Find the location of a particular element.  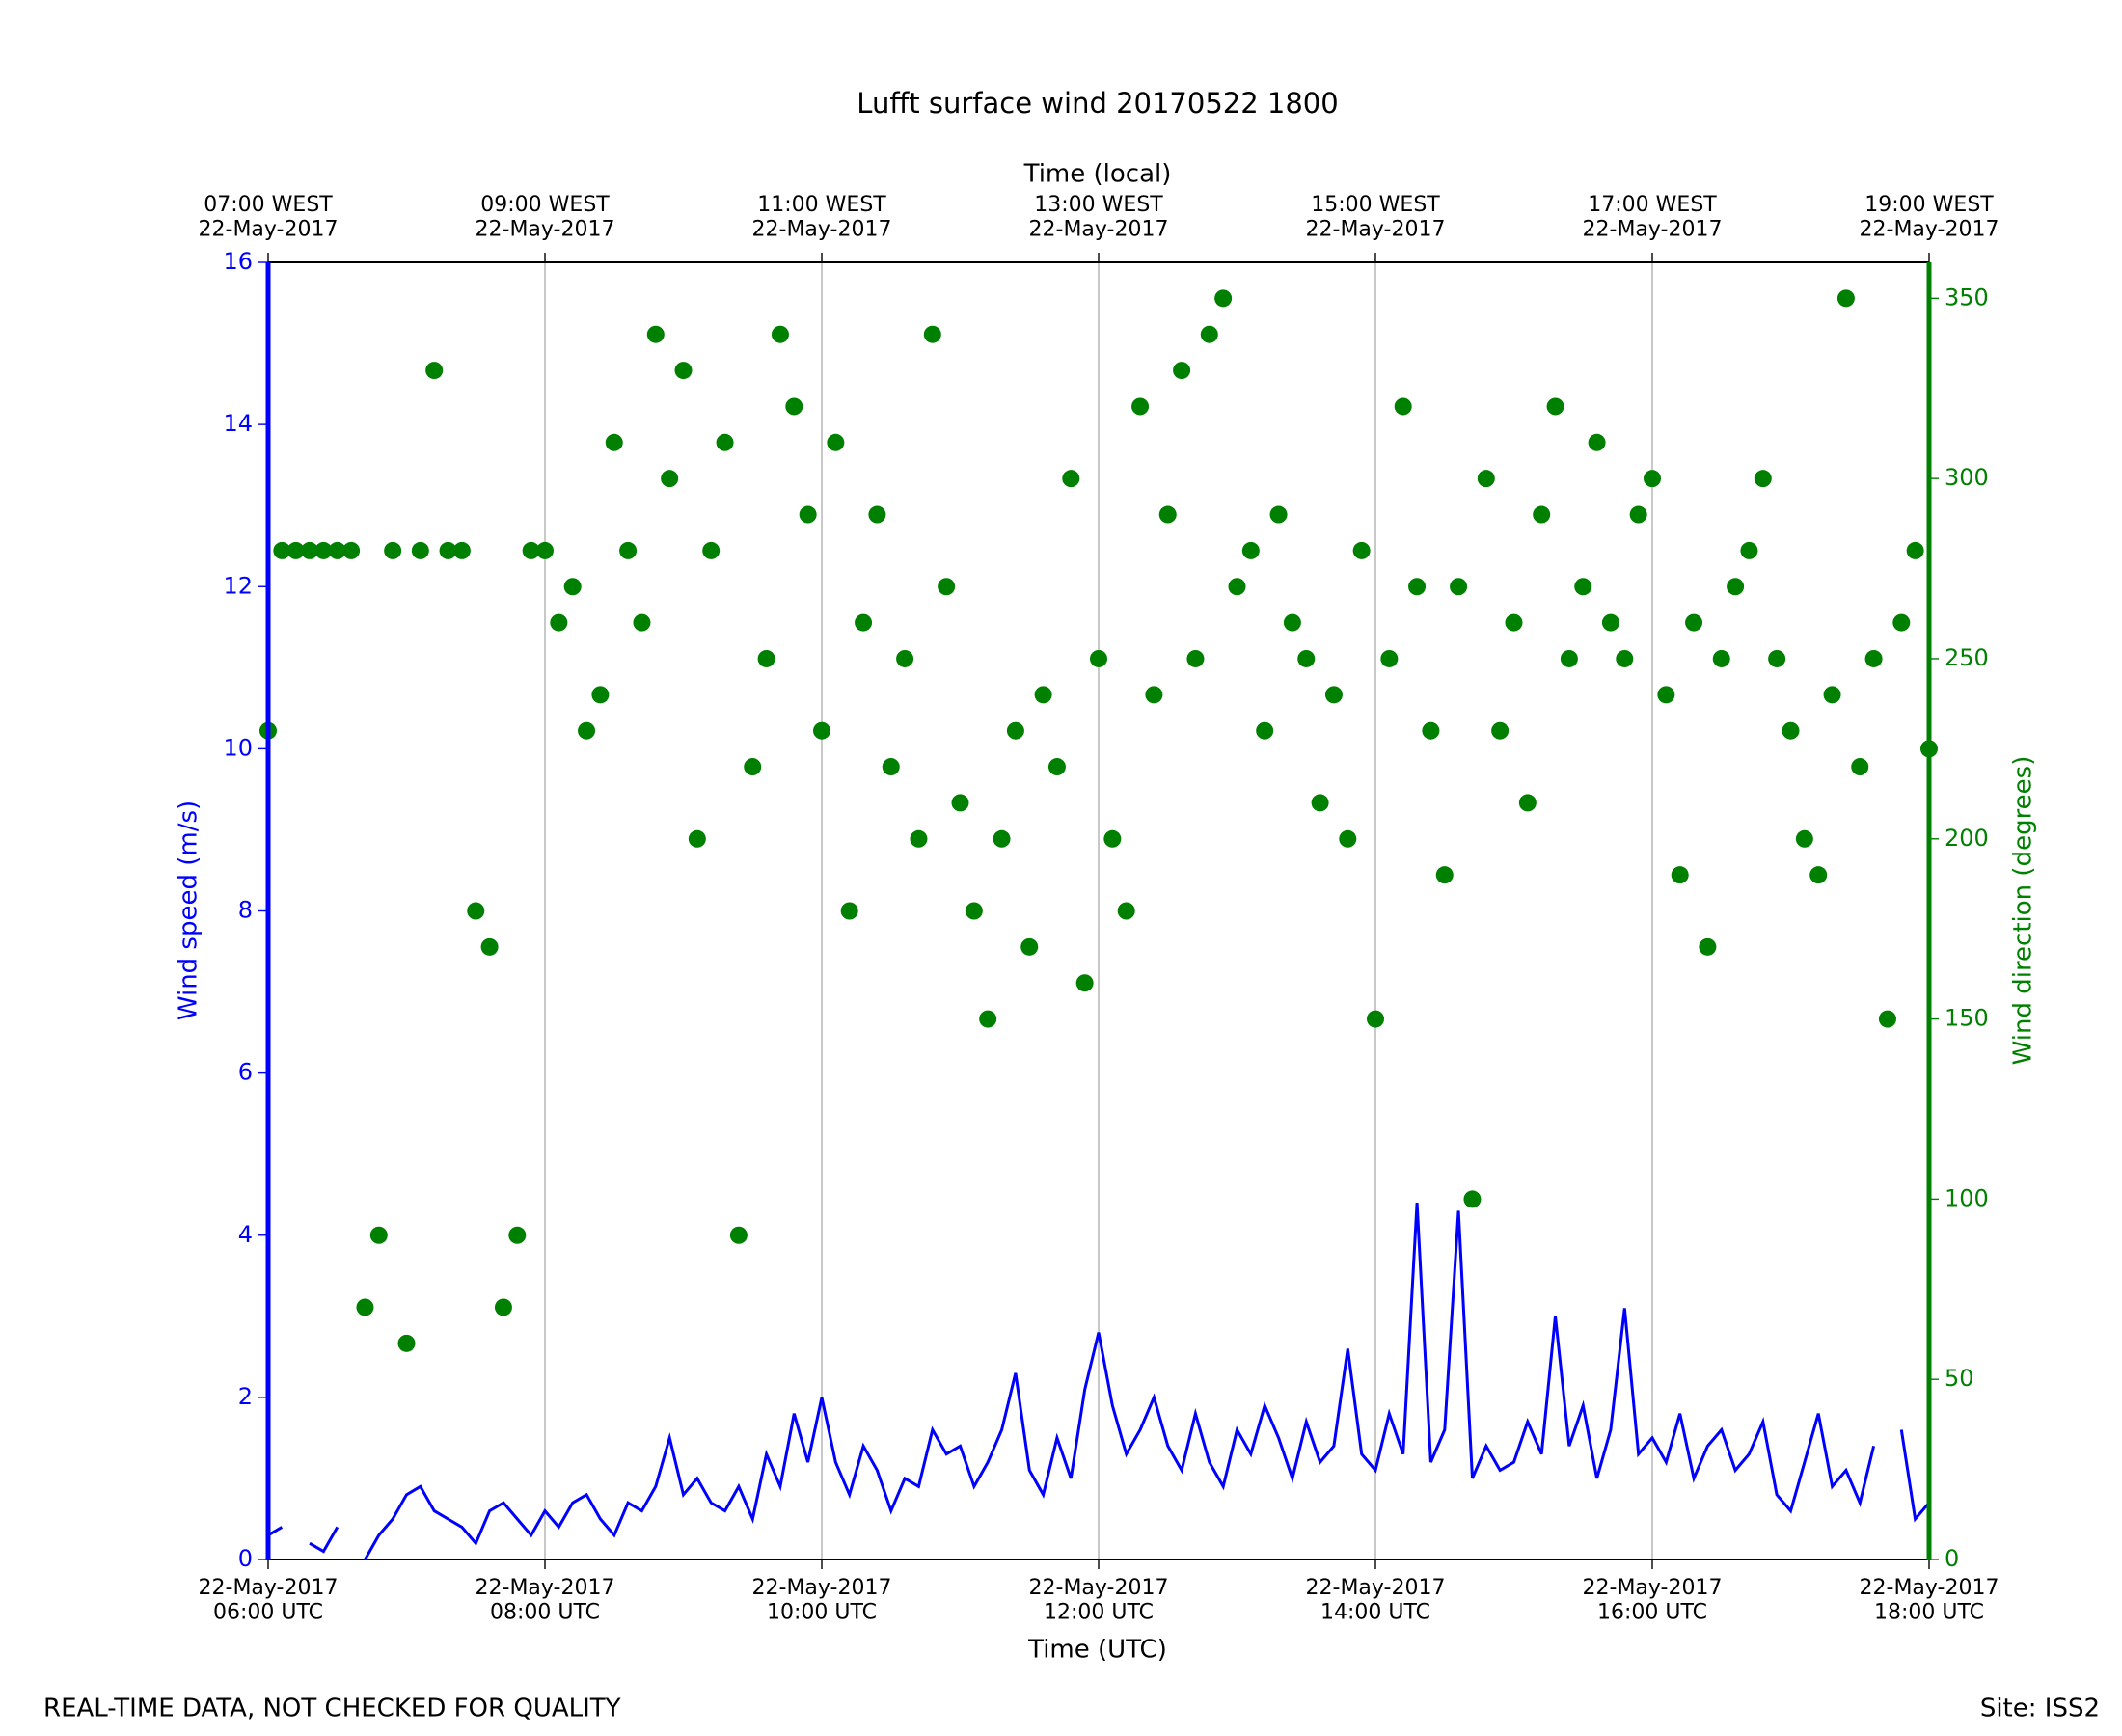

x-tick-label: 22-May-2017 16:00 UTC is located at coordinates (1653, 1600).